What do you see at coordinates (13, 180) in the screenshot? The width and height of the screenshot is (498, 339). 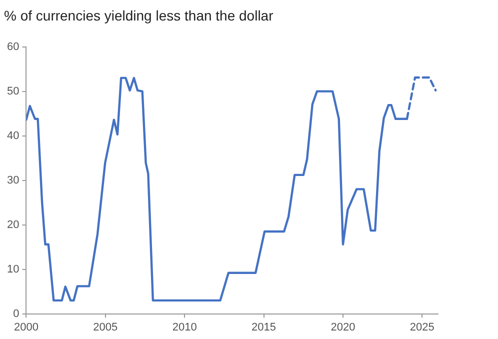 I see `y-tick-label: 30` at bounding box center [13, 180].